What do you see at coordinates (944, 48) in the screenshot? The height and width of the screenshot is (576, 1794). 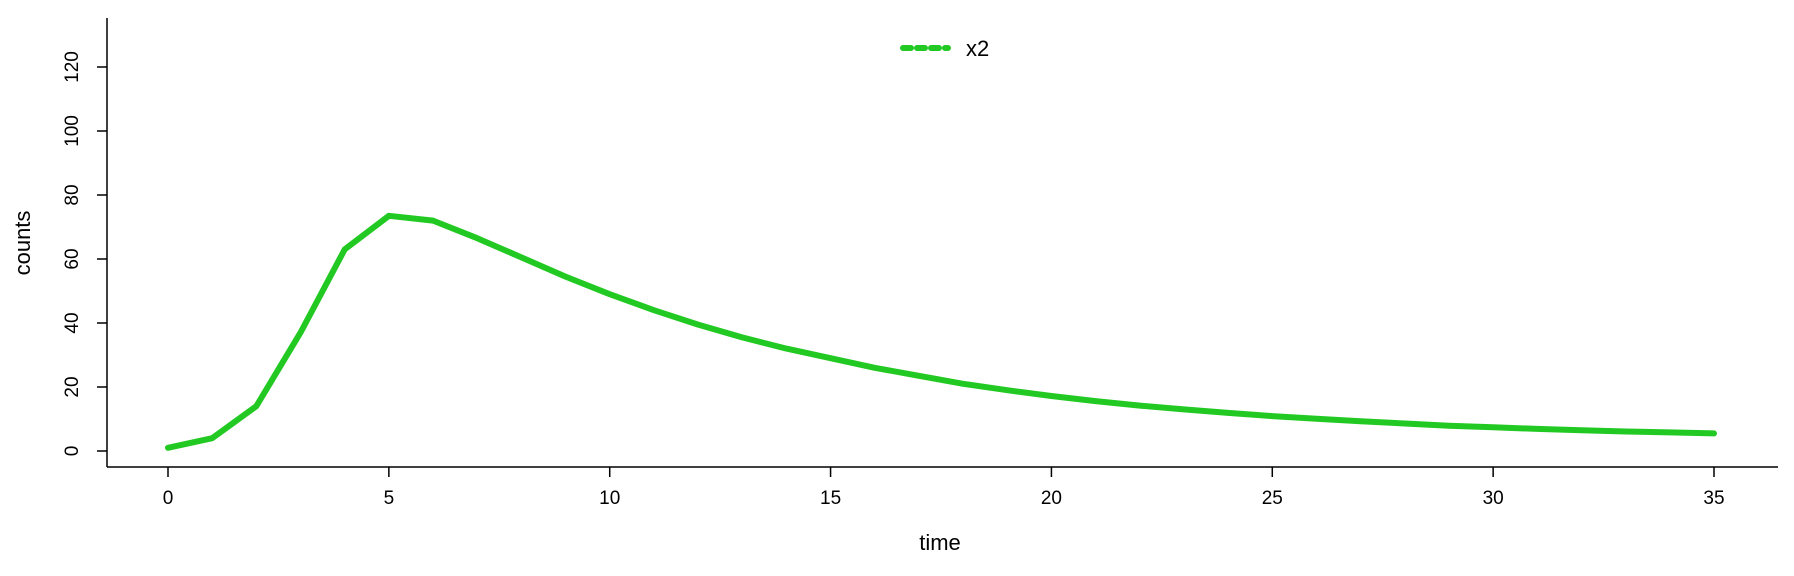 I see `legend: x2` at bounding box center [944, 48].